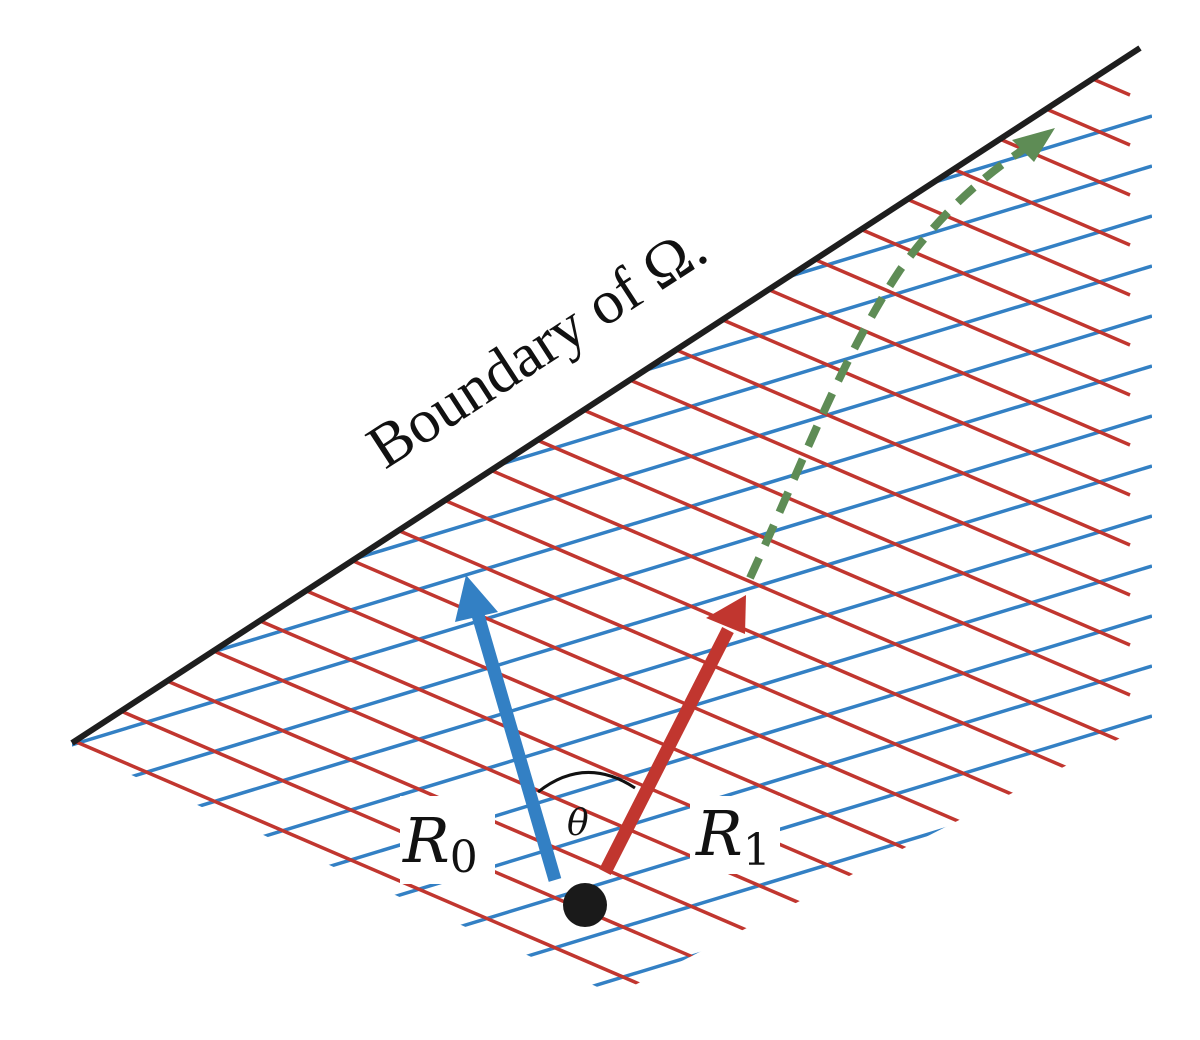  What do you see at coordinates (726, 614) in the screenshot?
I see `r1-arrowhead` at bounding box center [726, 614].